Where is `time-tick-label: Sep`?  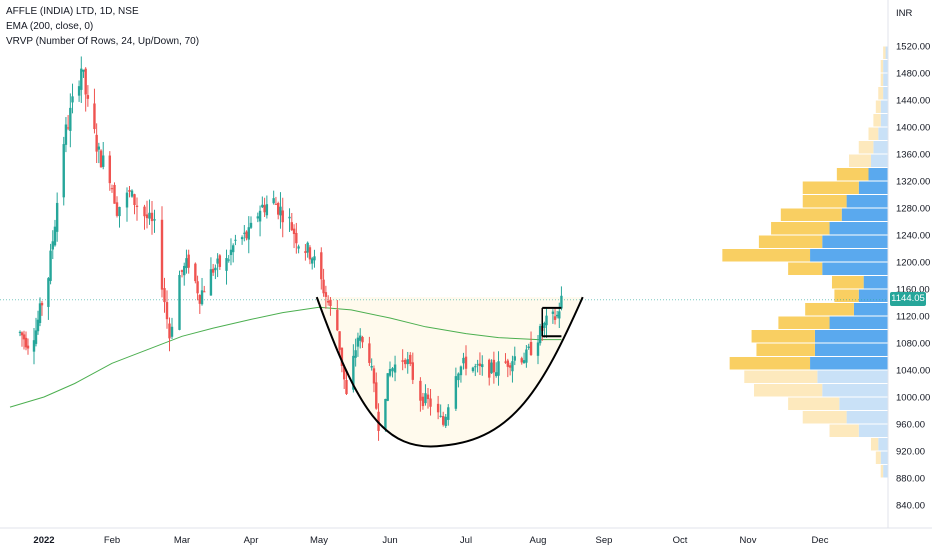 time-tick-label: Sep is located at coordinates (604, 540).